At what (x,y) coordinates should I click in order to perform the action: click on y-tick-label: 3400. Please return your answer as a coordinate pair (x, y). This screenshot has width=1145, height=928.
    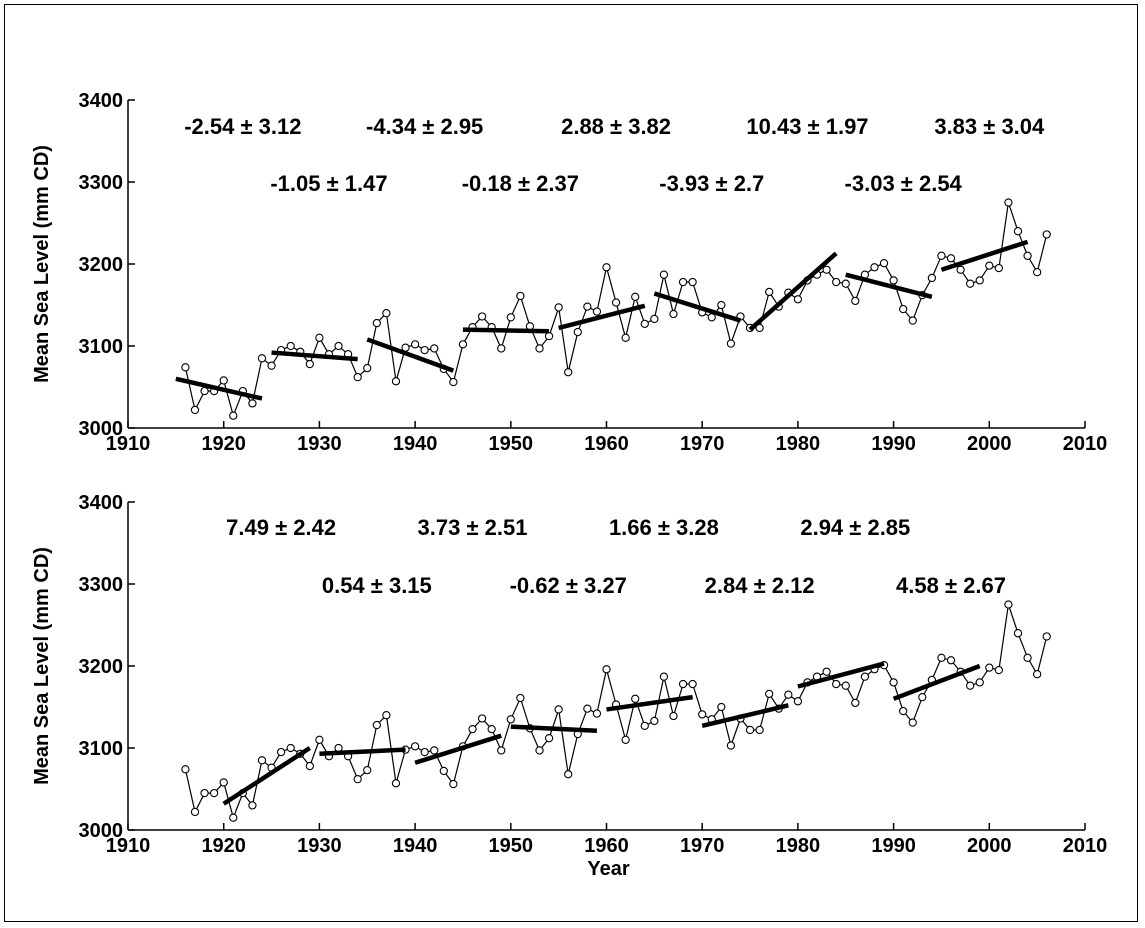
    Looking at the image, I should click on (101, 101).